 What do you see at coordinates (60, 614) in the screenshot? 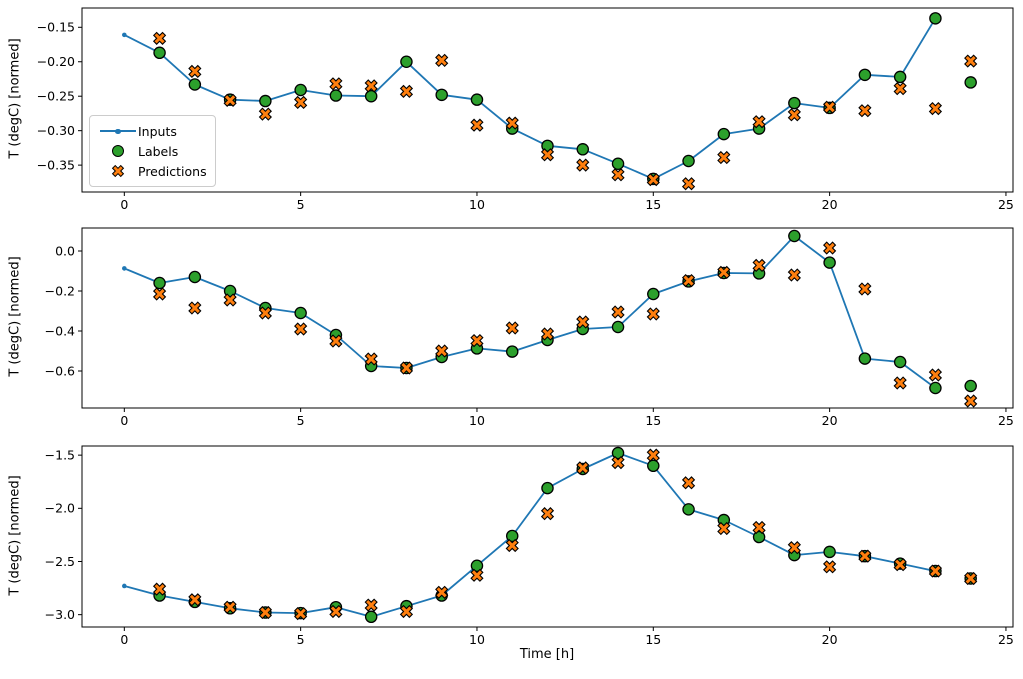
I see `y-tick-label: −3.0` at bounding box center [60, 614].